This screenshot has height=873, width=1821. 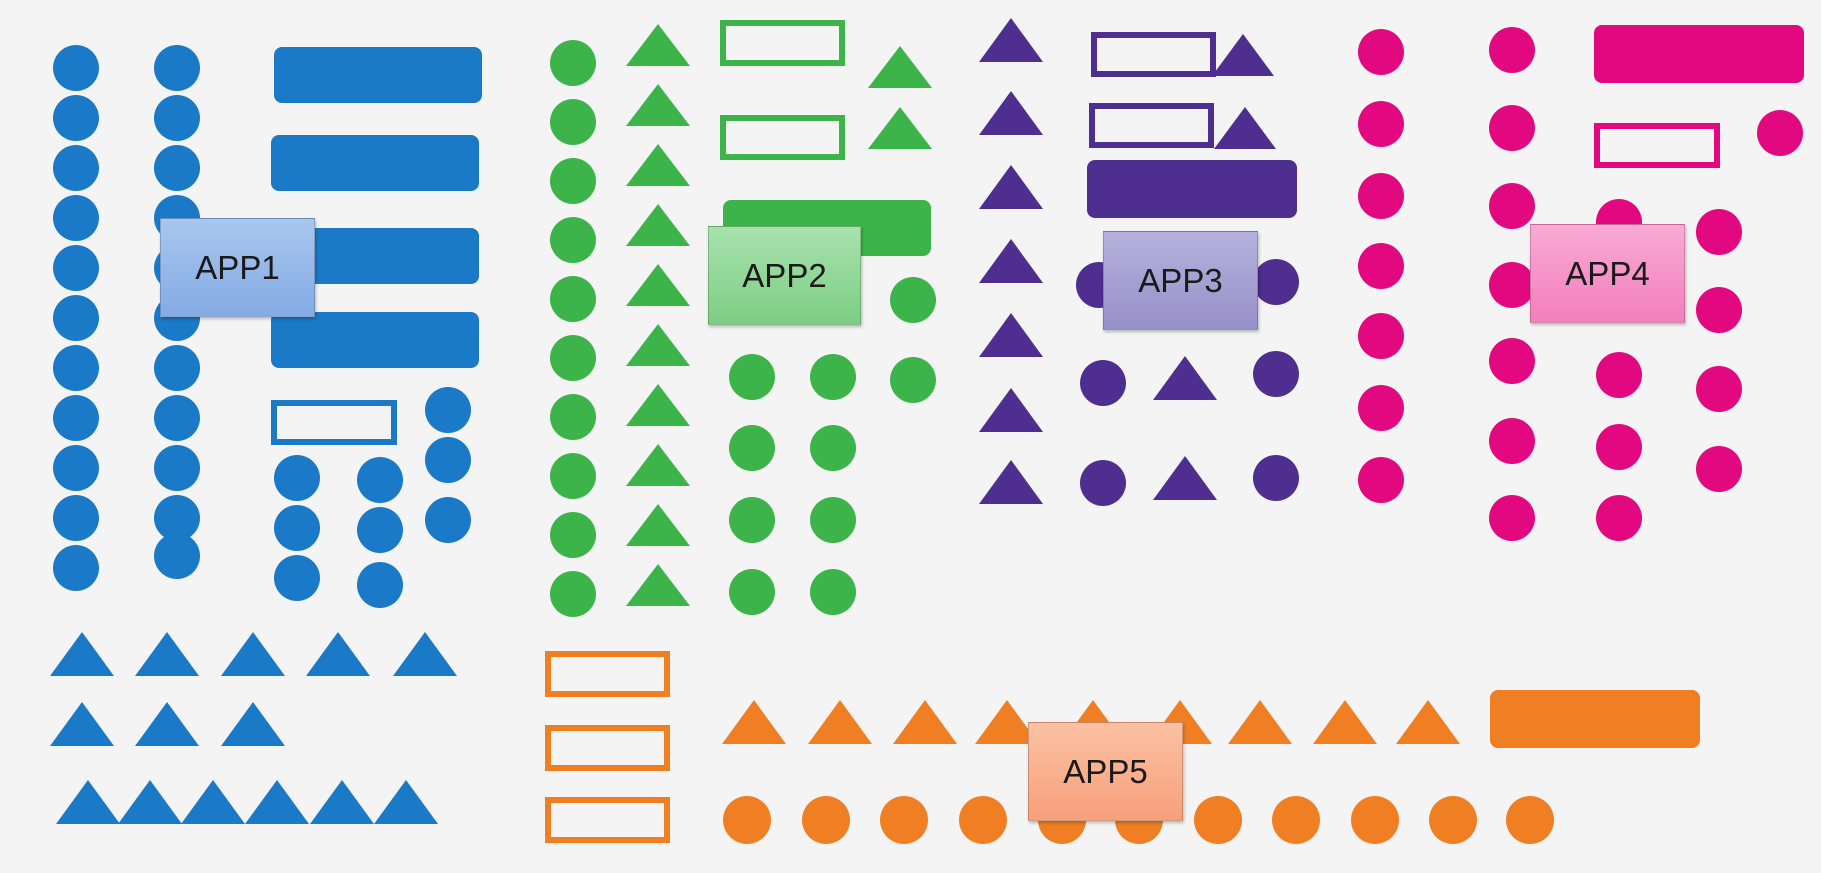 What do you see at coordinates (334, 422) in the screenshot?
I see `app1-outline-box` at bounding box center [334, 422].